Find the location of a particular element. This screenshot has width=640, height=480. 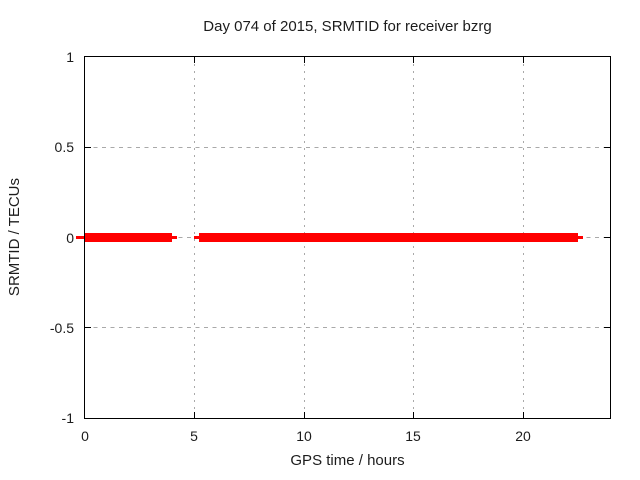

x-tick-label: 5 is located at coordinates (194, 436).